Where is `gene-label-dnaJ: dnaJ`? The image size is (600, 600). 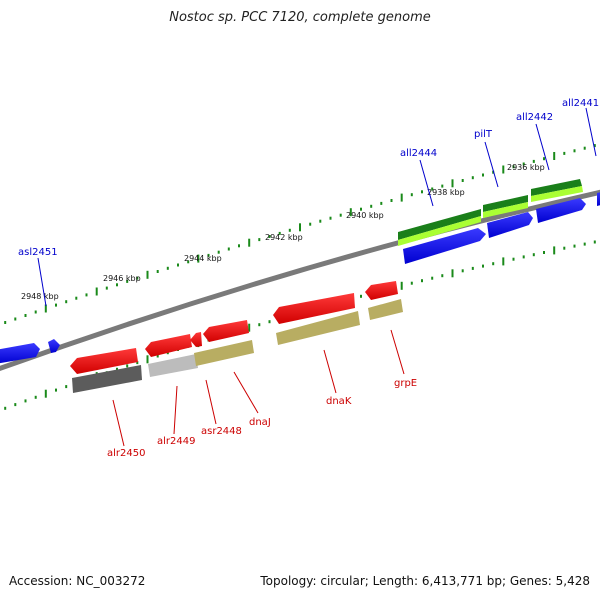
gene-label-dnaJ: dnaJ is located at coordinates (260, 422).